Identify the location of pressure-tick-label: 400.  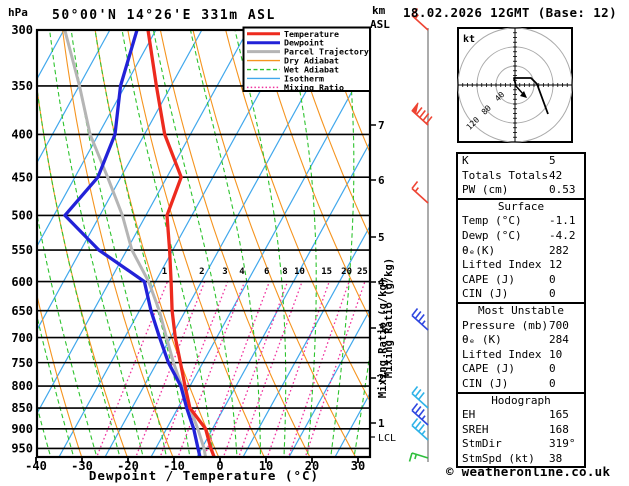
(22, 135).